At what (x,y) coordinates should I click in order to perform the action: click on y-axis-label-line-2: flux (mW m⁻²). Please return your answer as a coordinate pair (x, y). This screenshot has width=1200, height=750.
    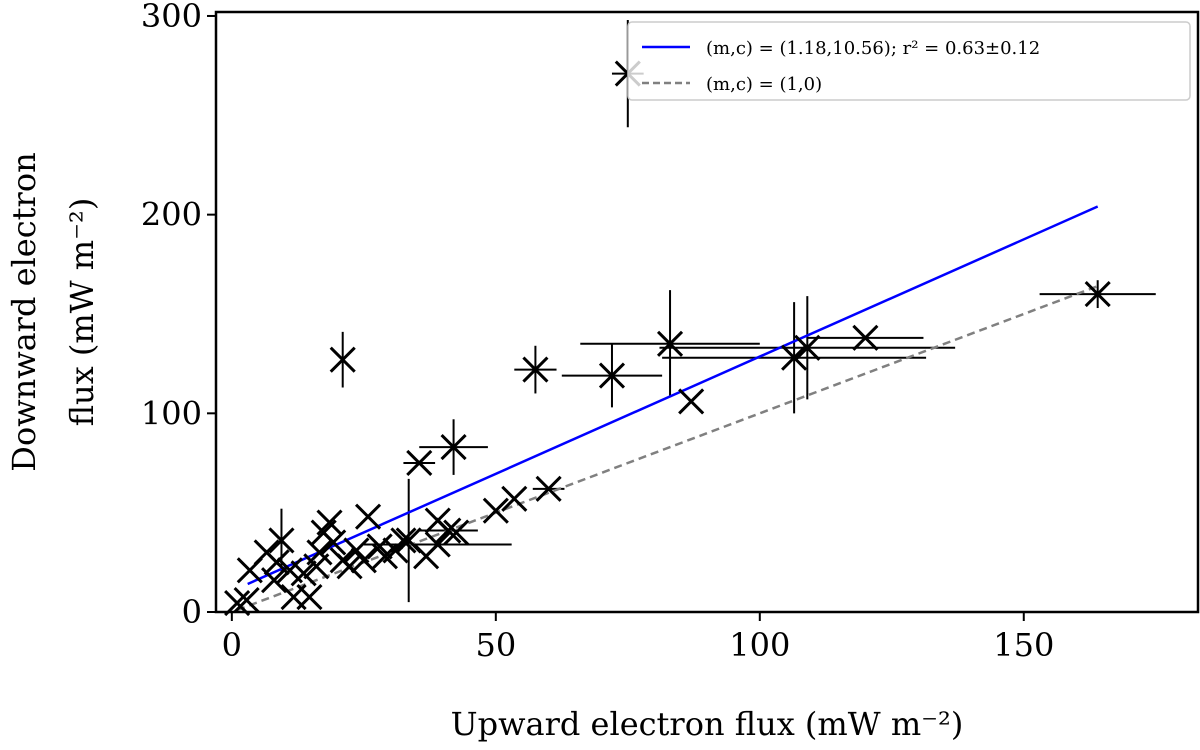
    Looking at the image, I should click on (82, 312).